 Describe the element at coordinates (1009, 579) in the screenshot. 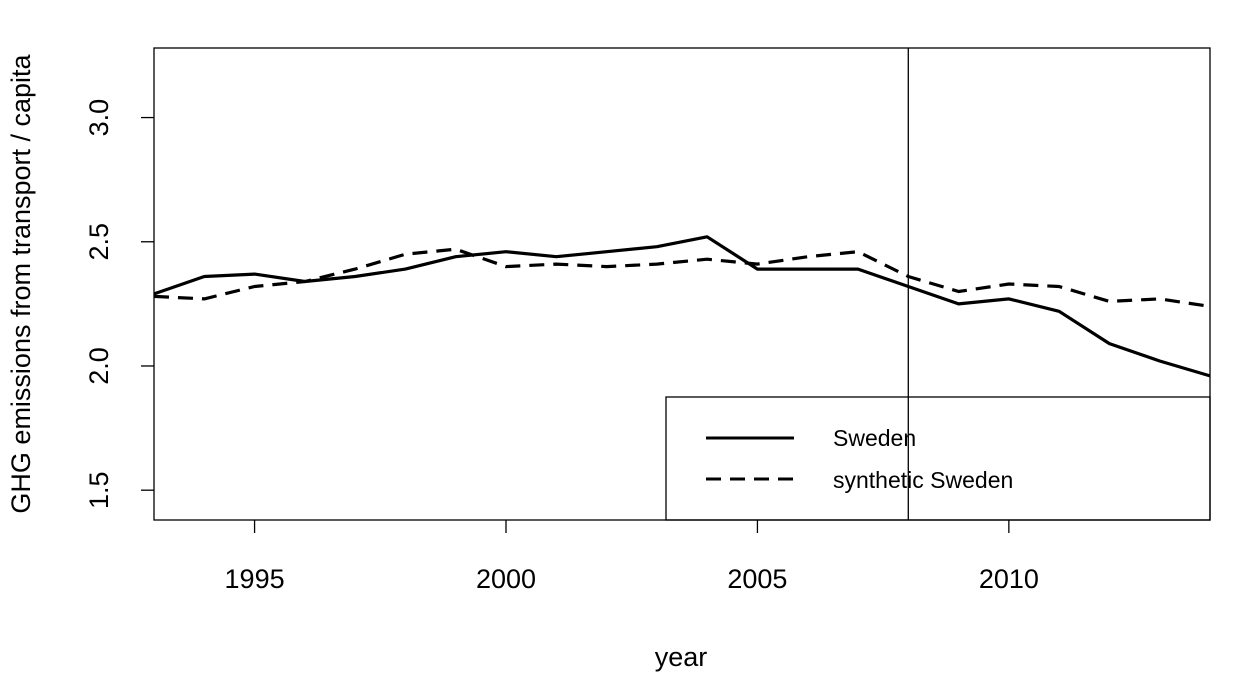

I see `x-tick-label: 2010` at that location.